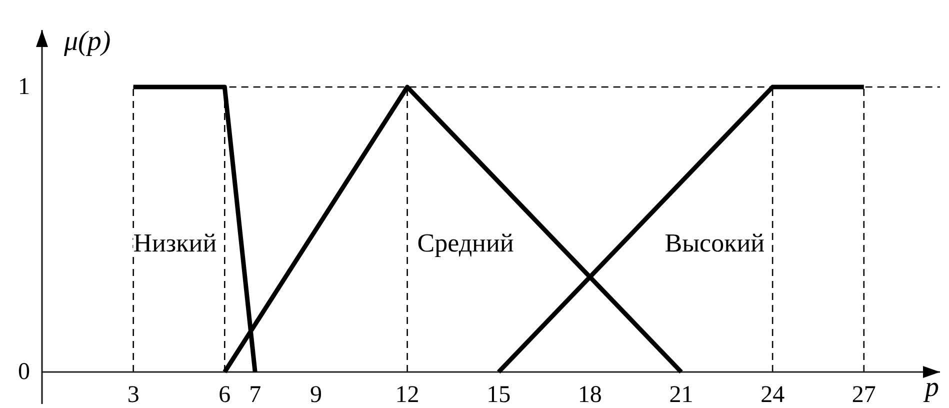  Describe the element at coordinates (175, 243) in the screenshot. I see `series-label: Низкий` at that location.